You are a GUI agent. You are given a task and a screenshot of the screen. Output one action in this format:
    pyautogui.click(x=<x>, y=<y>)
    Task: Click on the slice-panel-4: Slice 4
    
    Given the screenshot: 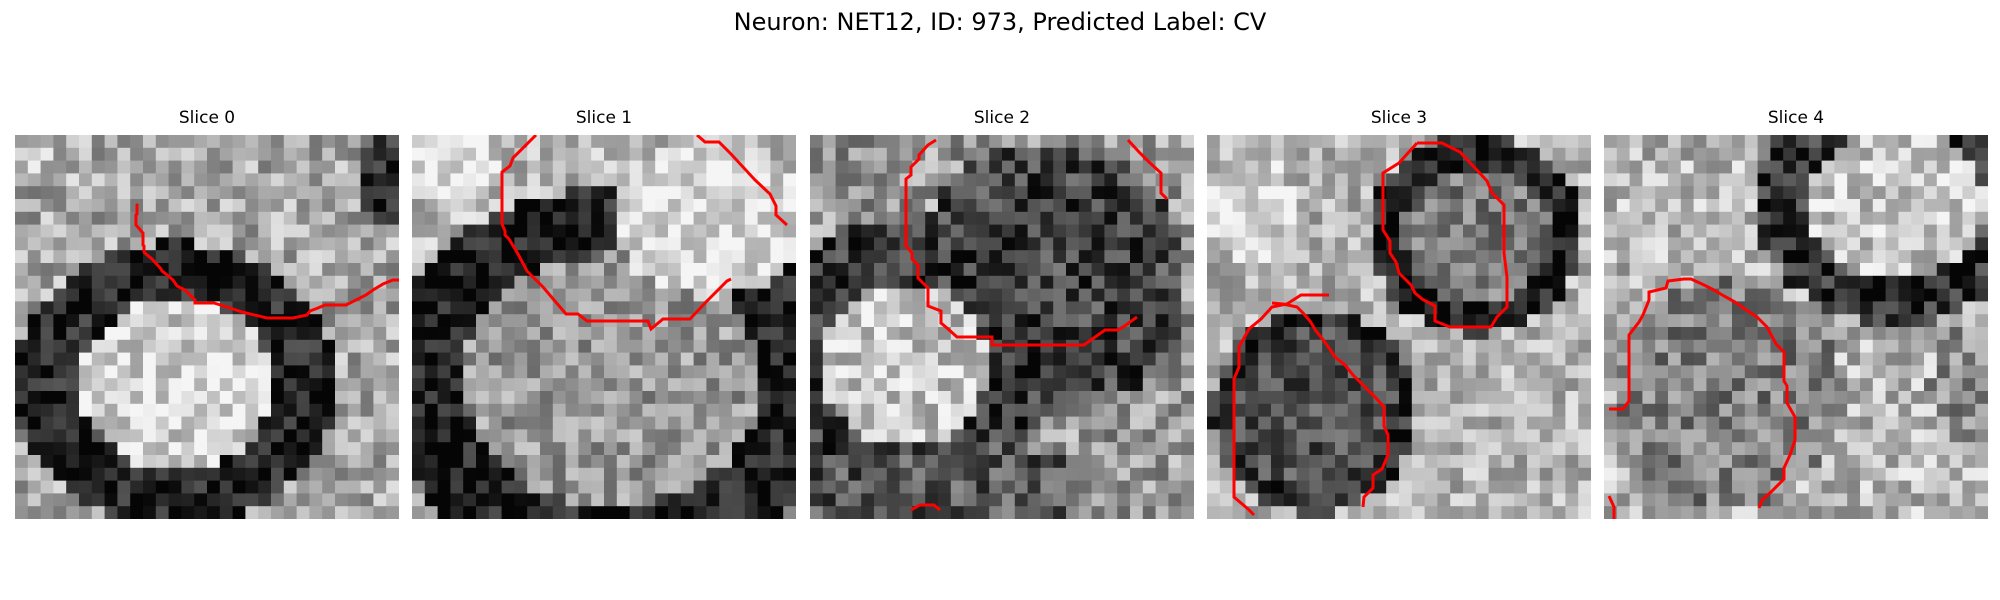 What is the action you would take?
    pyautogui.click(x=1796, y=315)
    